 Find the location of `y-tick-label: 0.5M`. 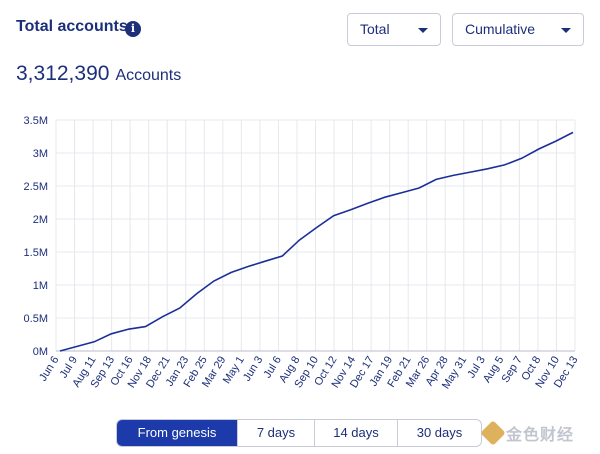

y-tick-label: 0.5M is located at coordinates (36, 319).